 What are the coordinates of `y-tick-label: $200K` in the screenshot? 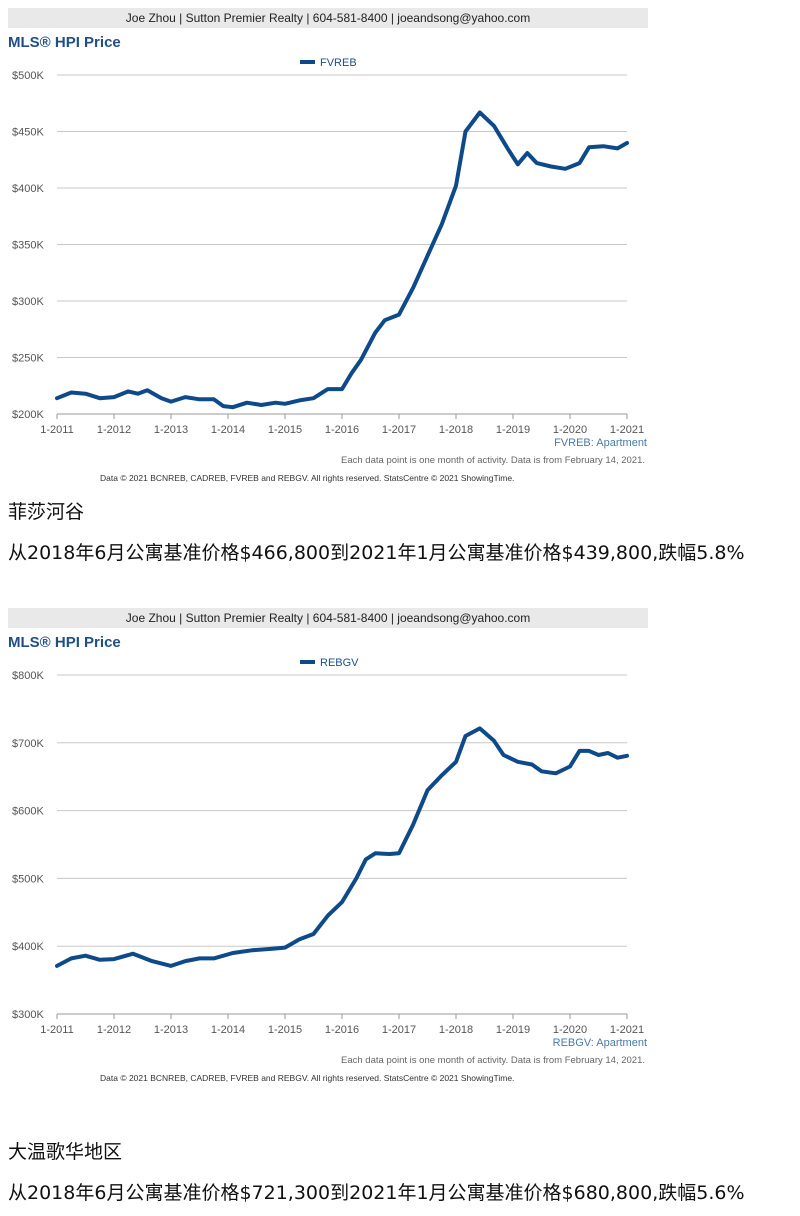 It's located at (28, 415).